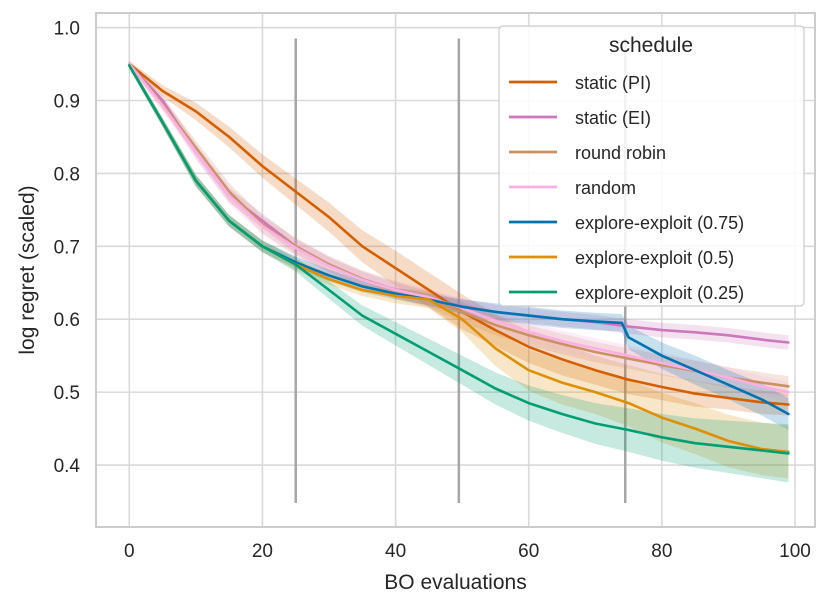 This screenshot has height=613, width=830. What do you see at coordinates (129, 551) in the screenshot?
I see `x-tick-label-0: 0` at bounding box center [129, 551].